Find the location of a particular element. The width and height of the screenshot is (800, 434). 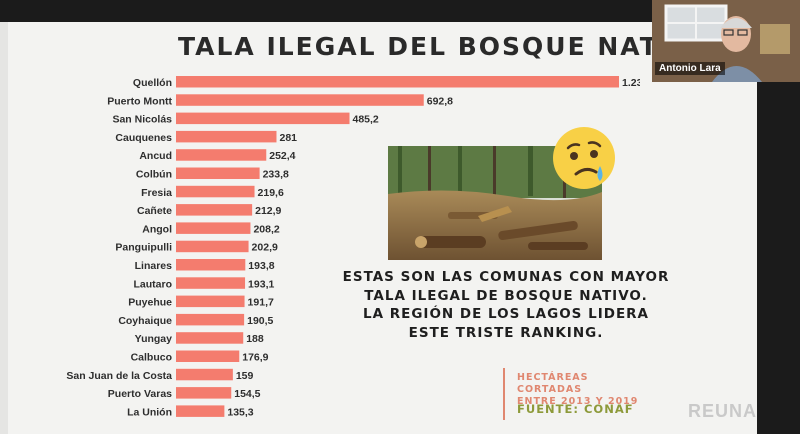

hectareas-note: HECTÁREAS CORTADAS ENTRE 2013 Y 2019 is located at coordinates (586, 390).